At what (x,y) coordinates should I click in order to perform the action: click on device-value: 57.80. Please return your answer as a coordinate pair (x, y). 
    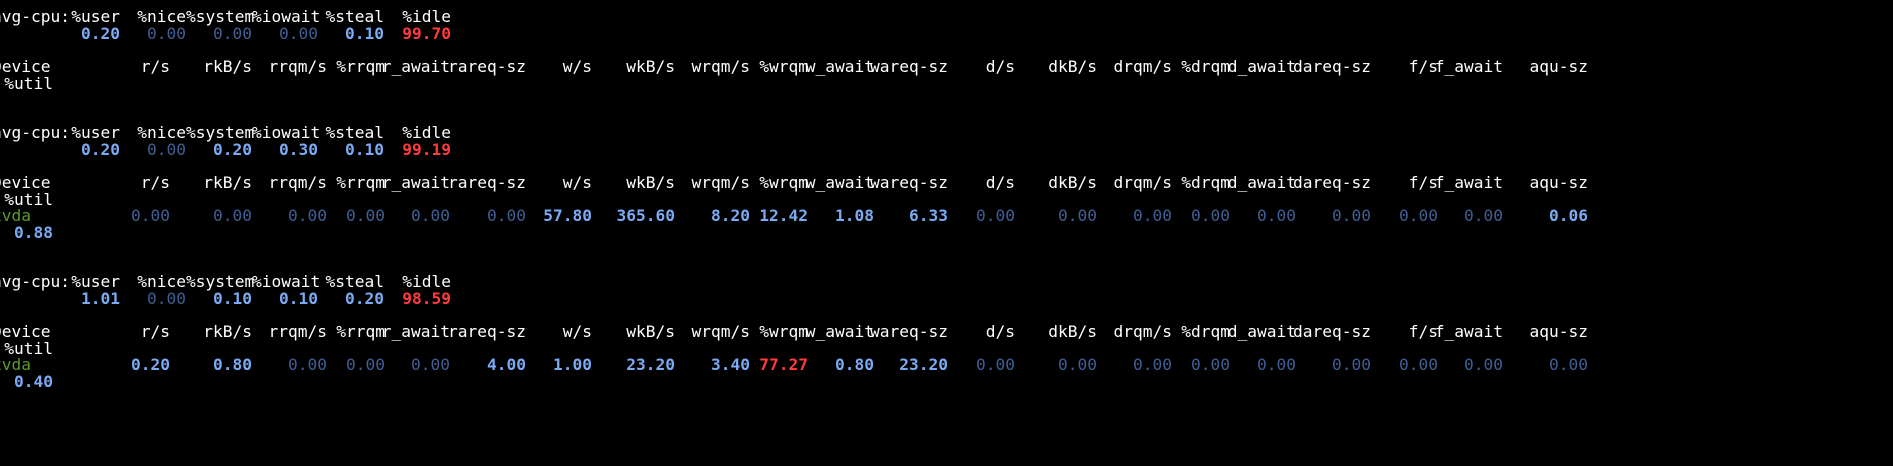
    Looking at the image, I should click on (567, 216).